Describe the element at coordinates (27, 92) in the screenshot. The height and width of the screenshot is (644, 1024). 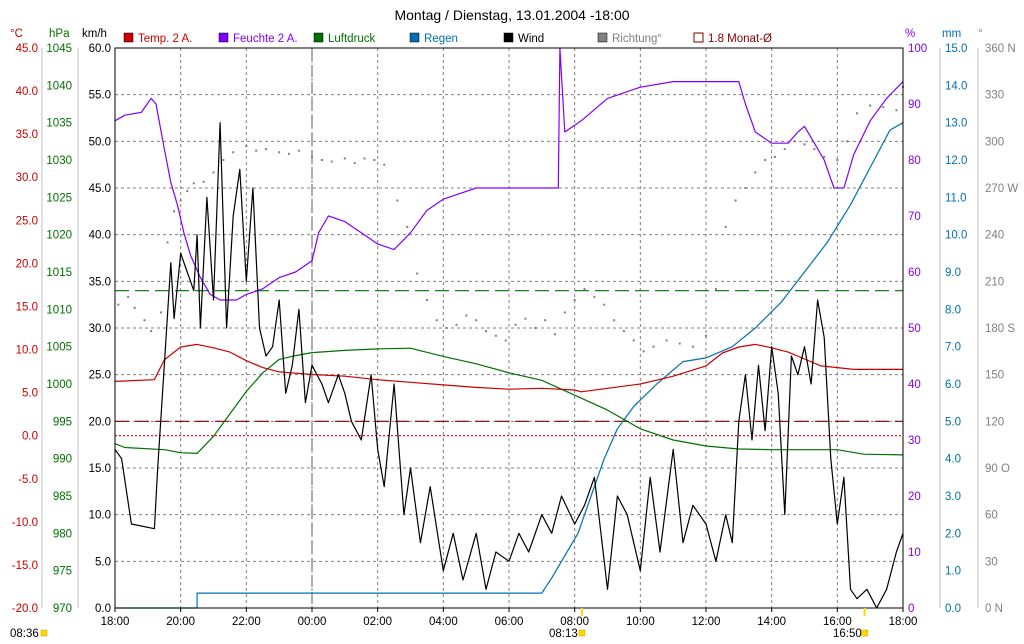
I see `temp-axis-label: 40.0` at that location.